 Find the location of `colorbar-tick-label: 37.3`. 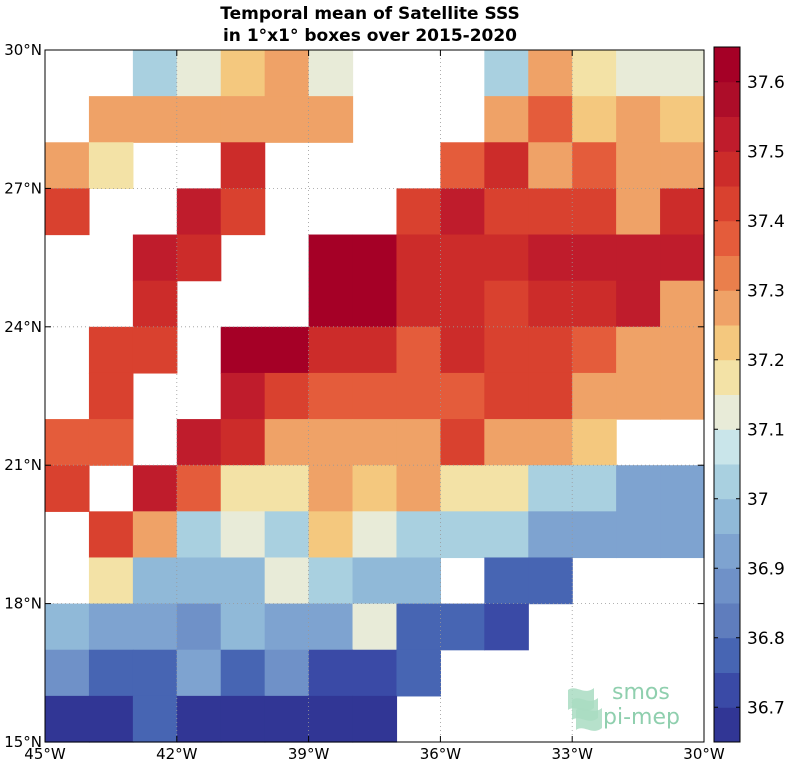

colorbar-tick-label: 37.3 is located at coordinates (766, 291).